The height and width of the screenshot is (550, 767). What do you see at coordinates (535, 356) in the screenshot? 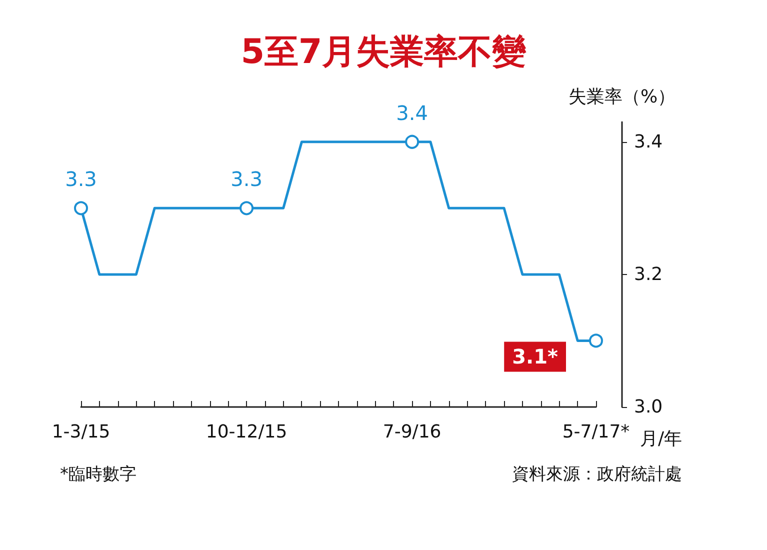
I see `data-label: 3.1*` at bounding box center [535, 356].